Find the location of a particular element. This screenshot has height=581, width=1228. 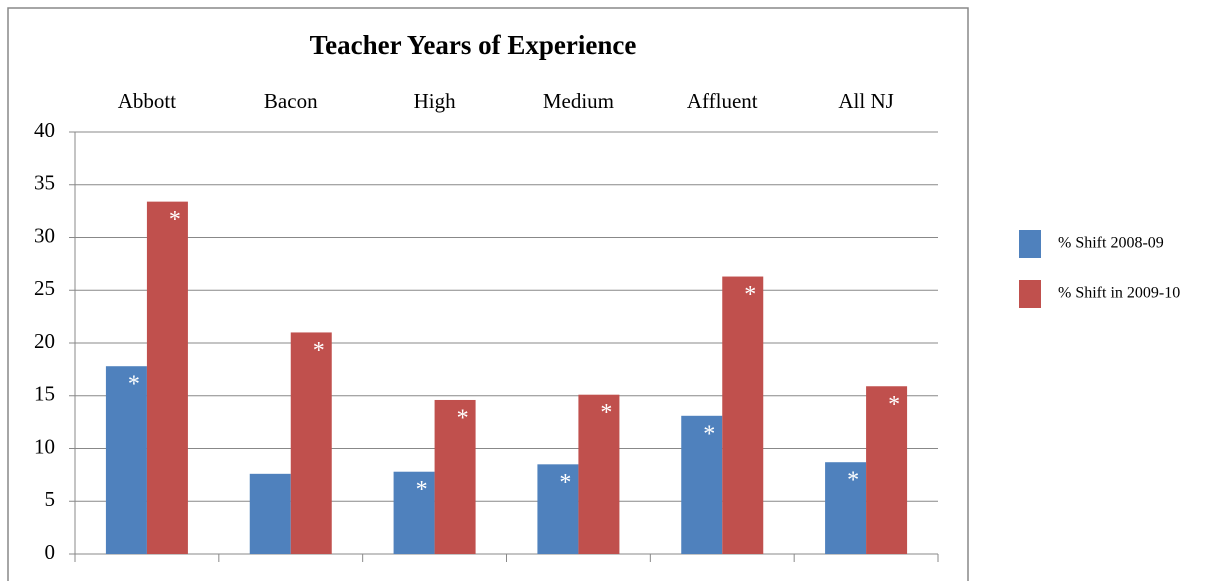

x-tick-label: Bacon is located at coordinates (291, 101).